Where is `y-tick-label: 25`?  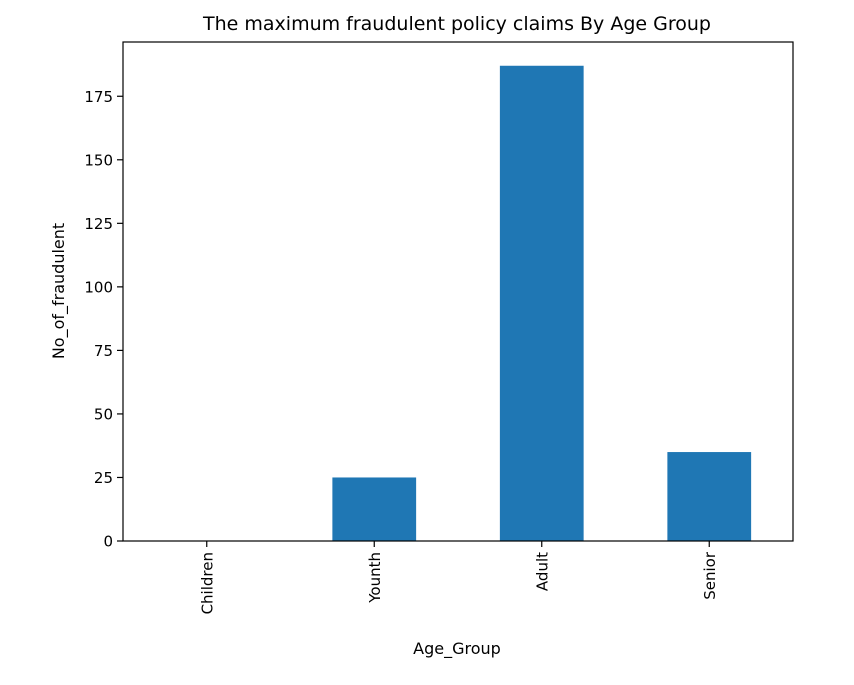 y-tick-label: 25 is located at coordinates (103, 478).